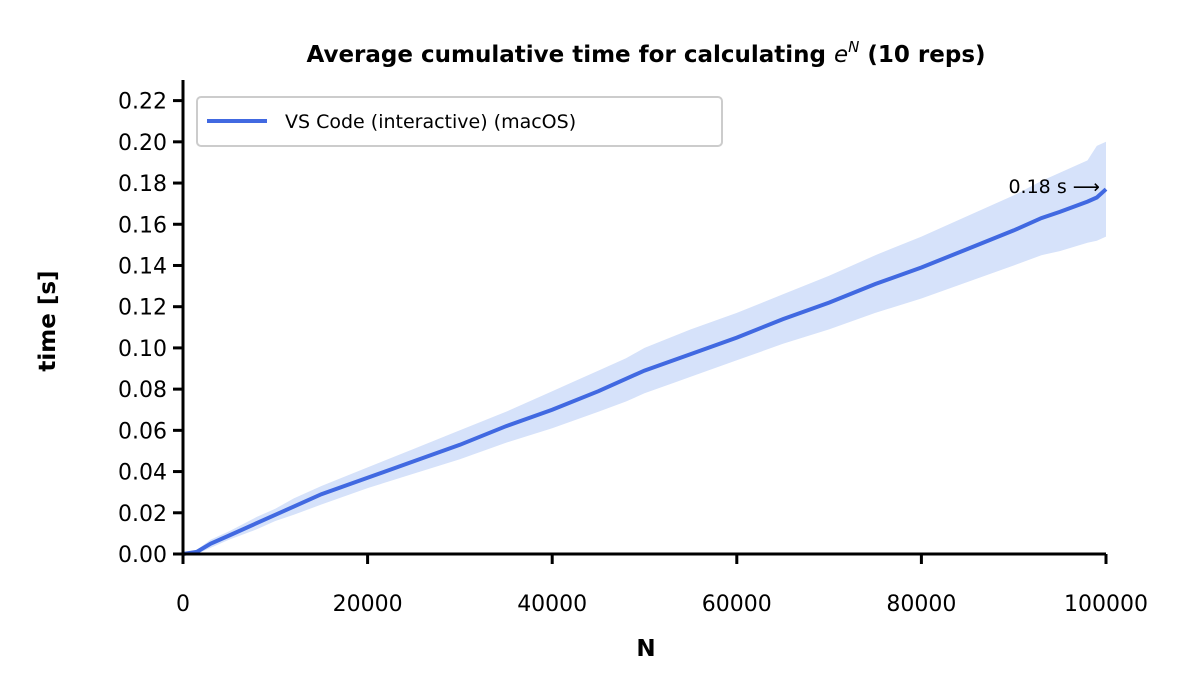  Describe the element at coordinates (142, 266) in the screenshot. I see `y-tick-label: 0.14` at that location.